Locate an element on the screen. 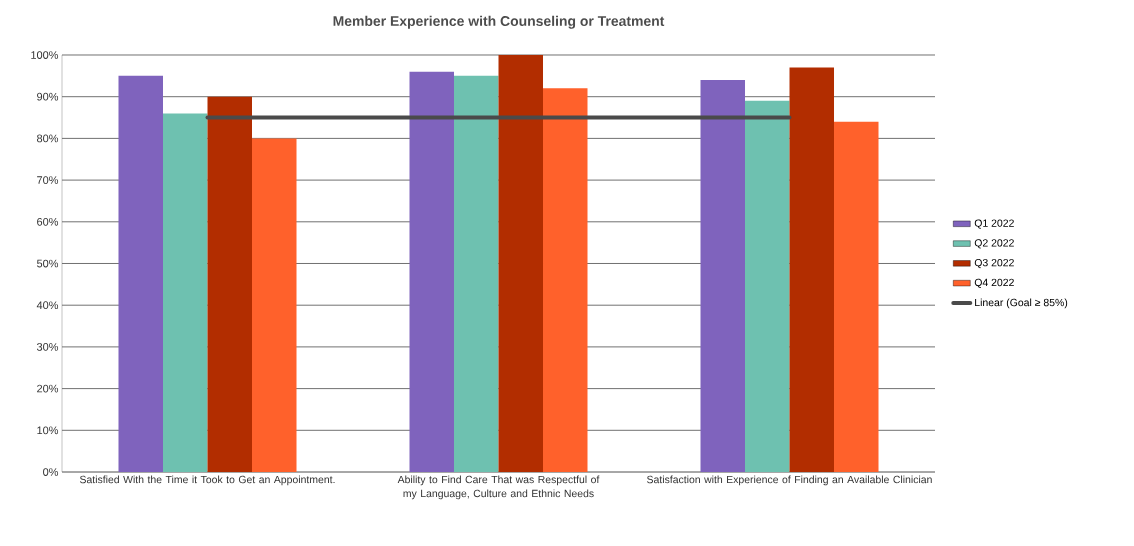 This screenshot has width=1134, height=546. y-tick-label: 100% is located at coordinates (45, 55).